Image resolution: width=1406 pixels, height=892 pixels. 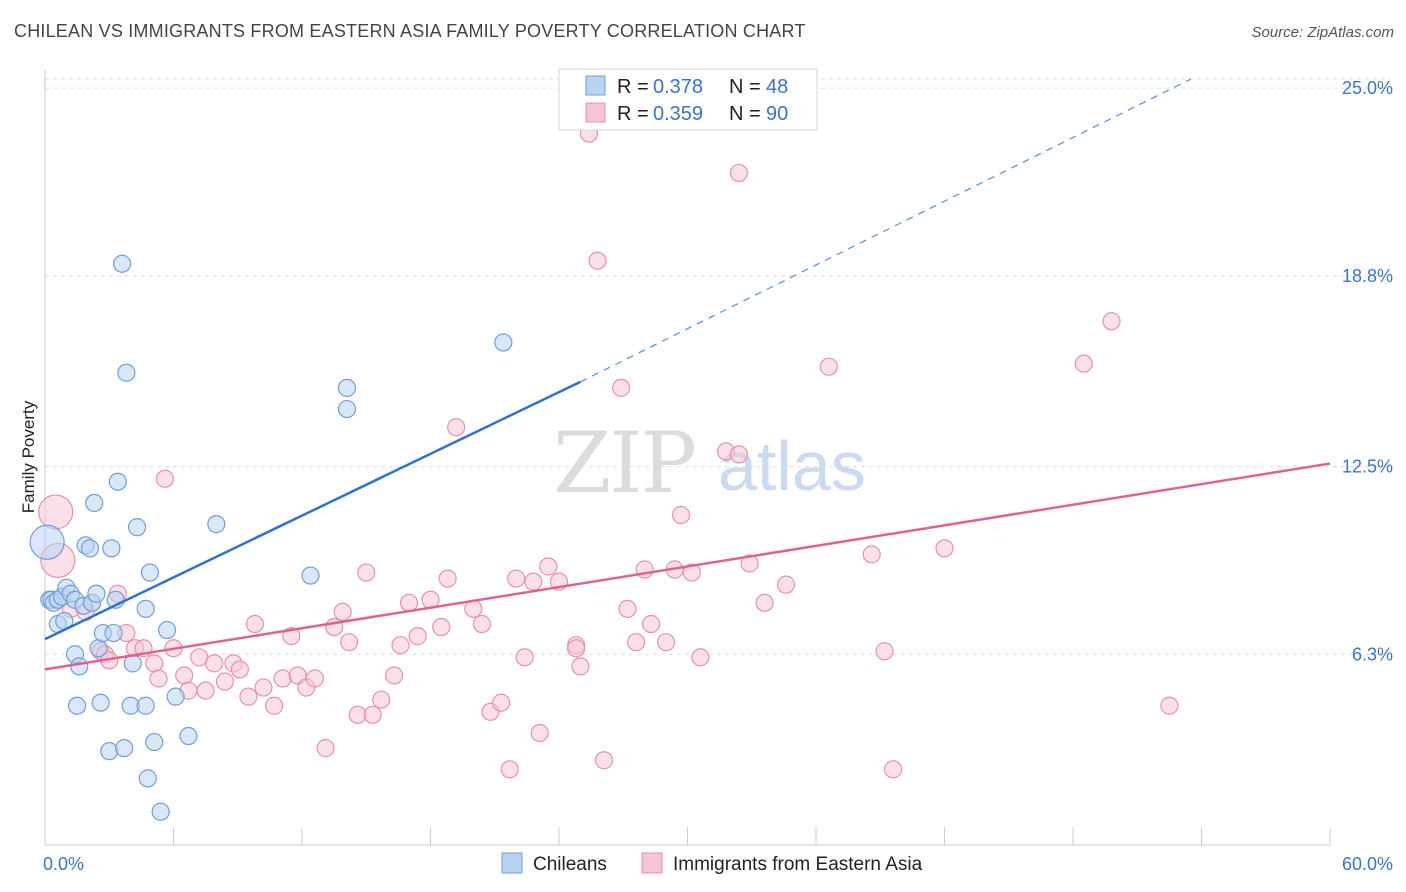 I want to click on watermark: ZIP atlas, so click(x=709, y=463).